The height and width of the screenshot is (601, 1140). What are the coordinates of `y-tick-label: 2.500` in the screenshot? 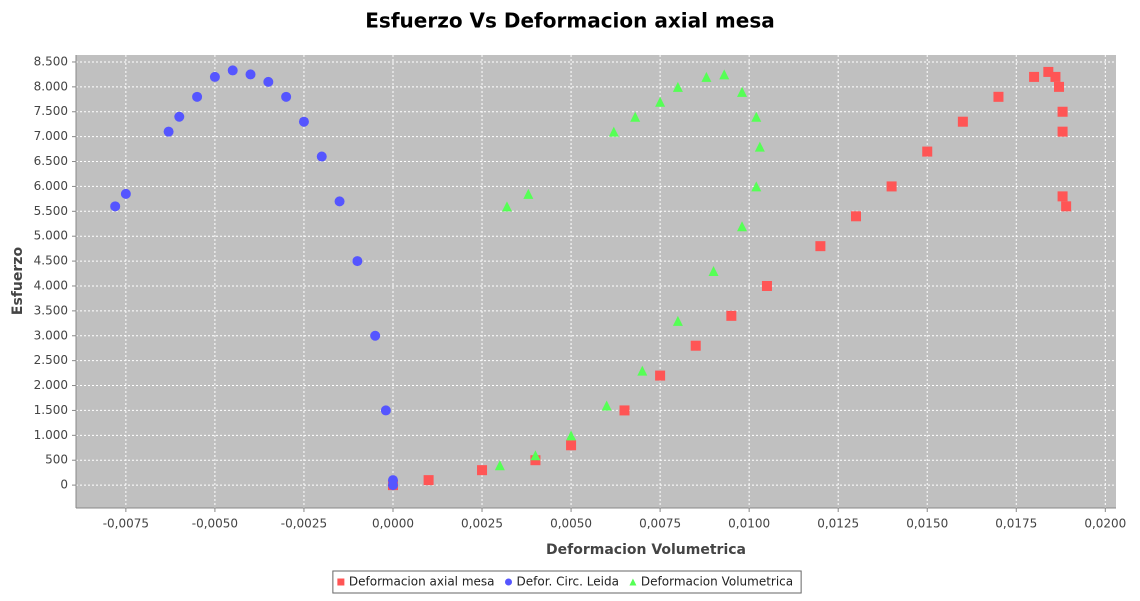 It's located at (51, 360).